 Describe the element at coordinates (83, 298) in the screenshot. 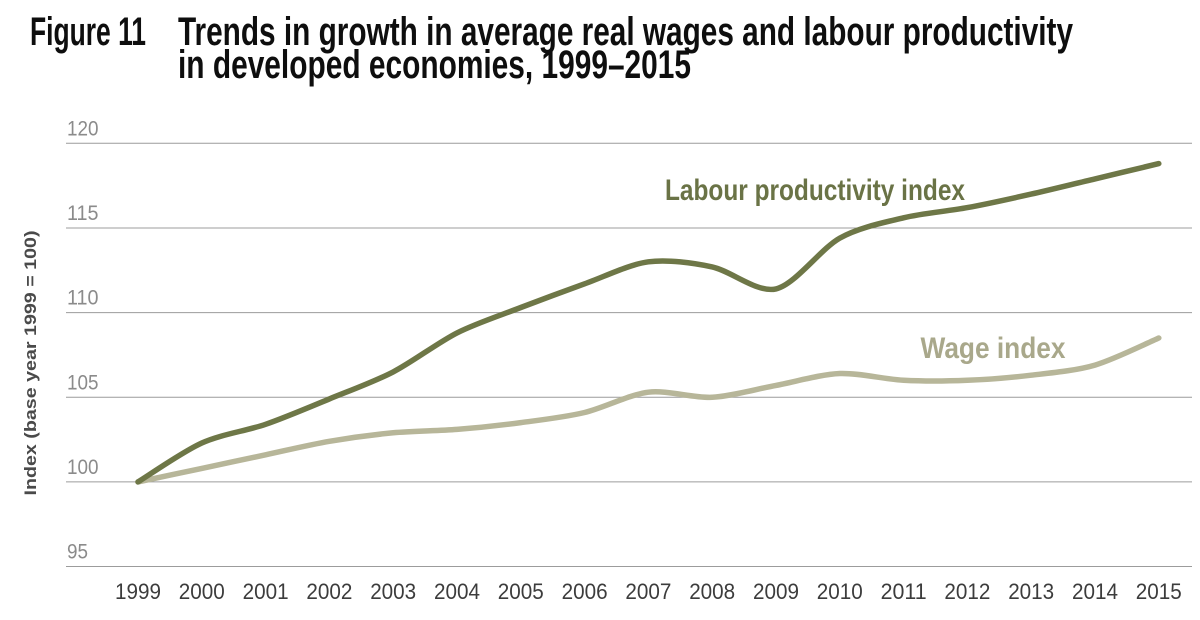

I see `y-tick-label-110: 110` at that location.